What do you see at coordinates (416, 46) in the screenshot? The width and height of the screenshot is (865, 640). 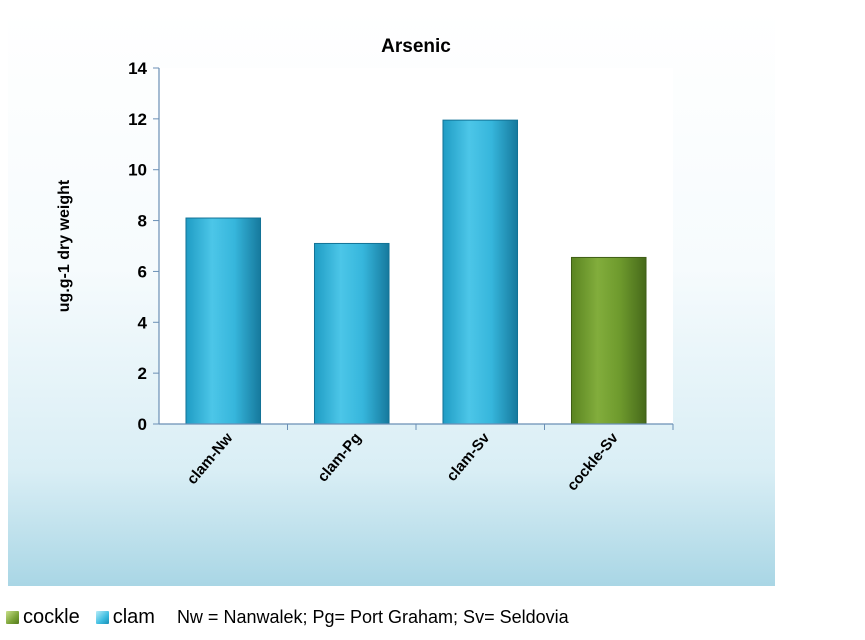 I see `chart-title: Arsenic` at bounding box center [416, 46].